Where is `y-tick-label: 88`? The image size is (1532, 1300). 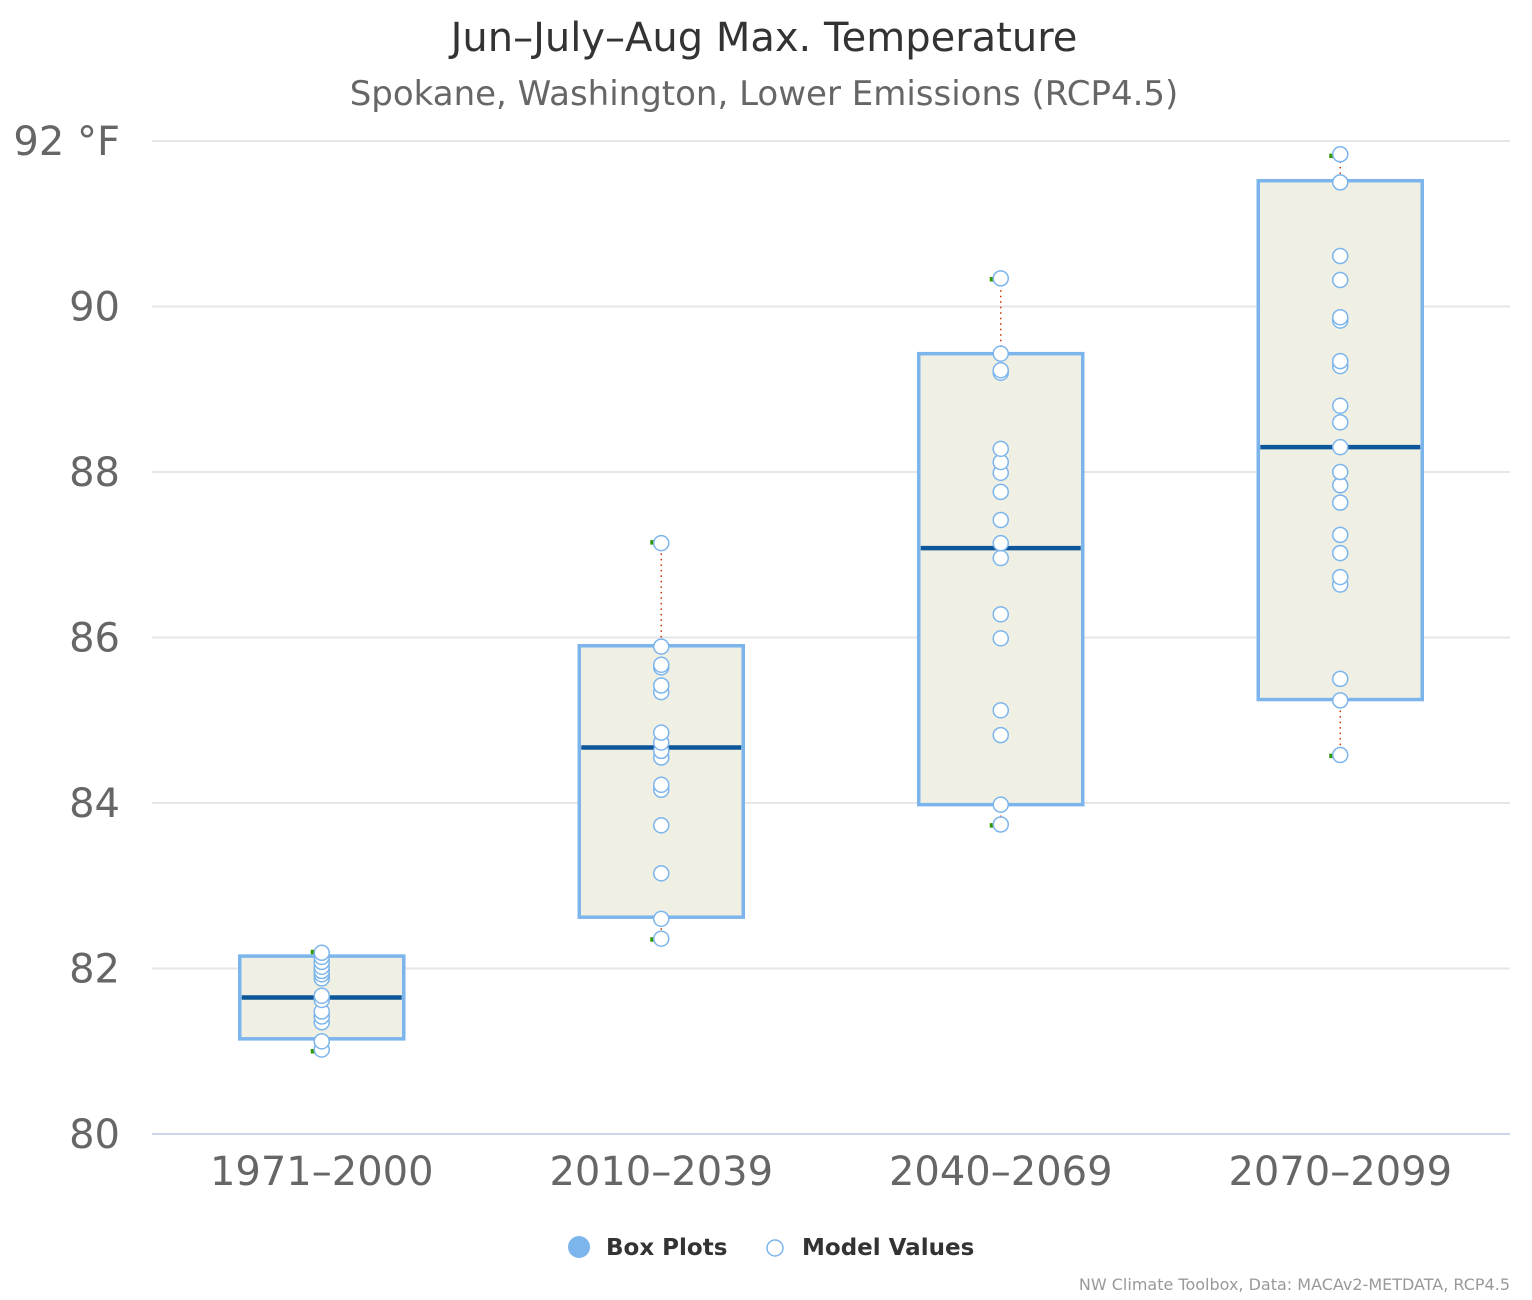
y-tick-label: 88 is located at coordinates (94, 473).